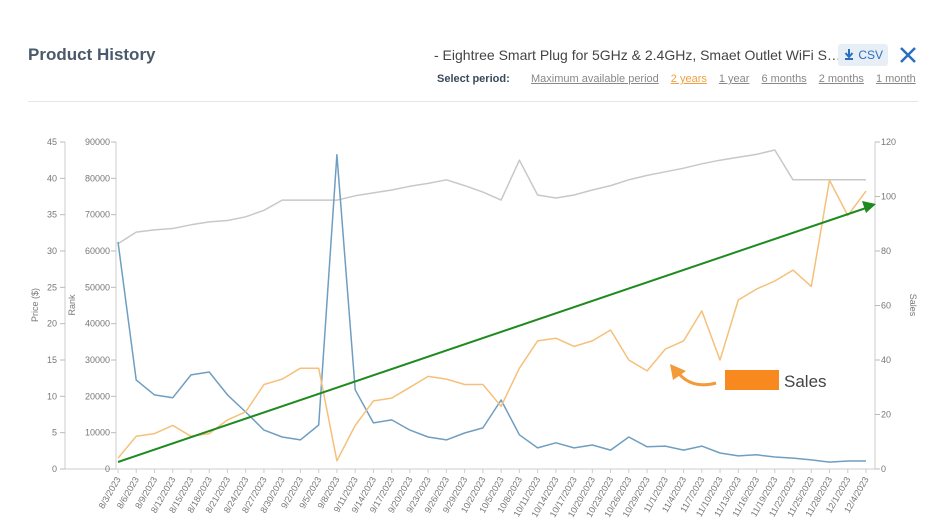 The width and height of the screenshot is (928, 532). What do you see at coordinates (595, 79) in the screenshot?
I see `period-option: Maximum available period` at bounding box center [595, 79].